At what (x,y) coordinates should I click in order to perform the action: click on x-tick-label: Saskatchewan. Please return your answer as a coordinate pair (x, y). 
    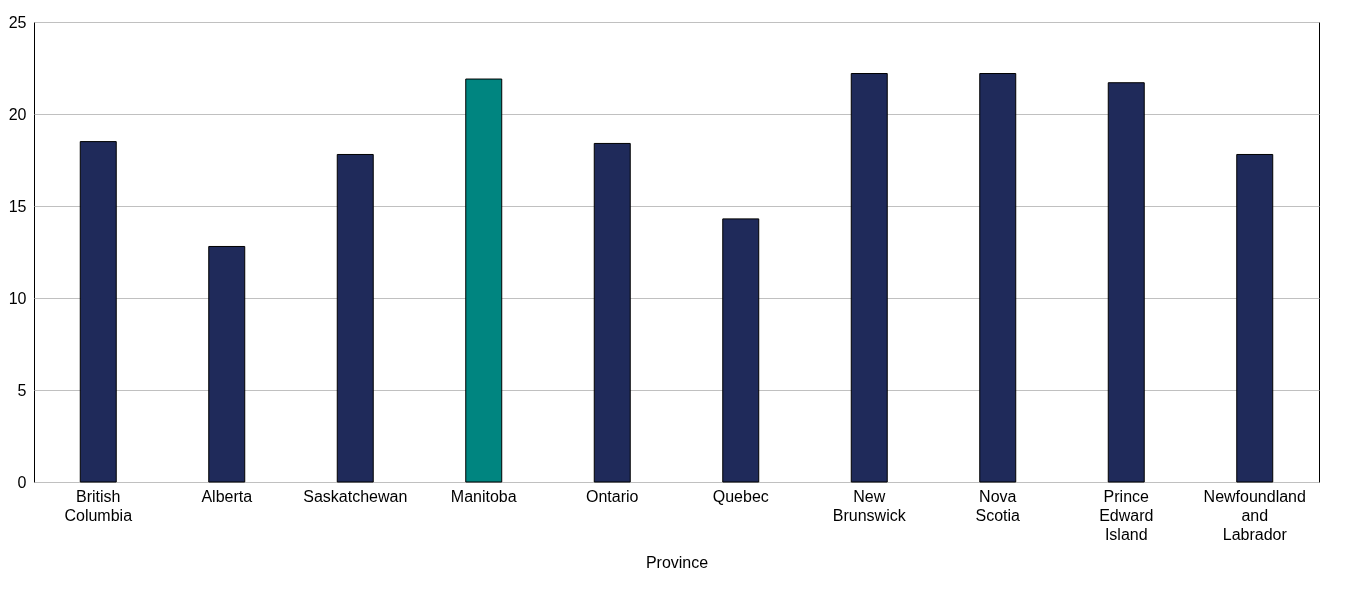
    Looking at the image, I should click on (355, 496).